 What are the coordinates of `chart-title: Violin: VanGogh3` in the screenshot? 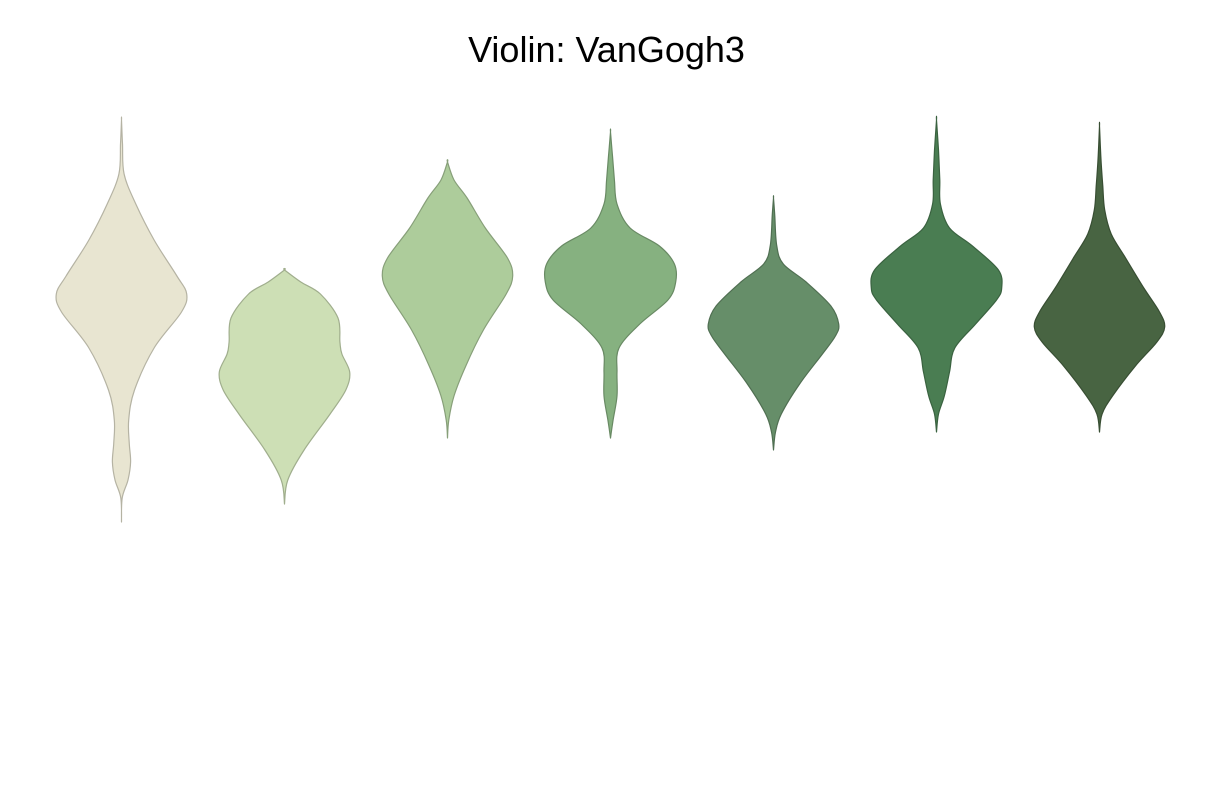 It's located at (606, 49).